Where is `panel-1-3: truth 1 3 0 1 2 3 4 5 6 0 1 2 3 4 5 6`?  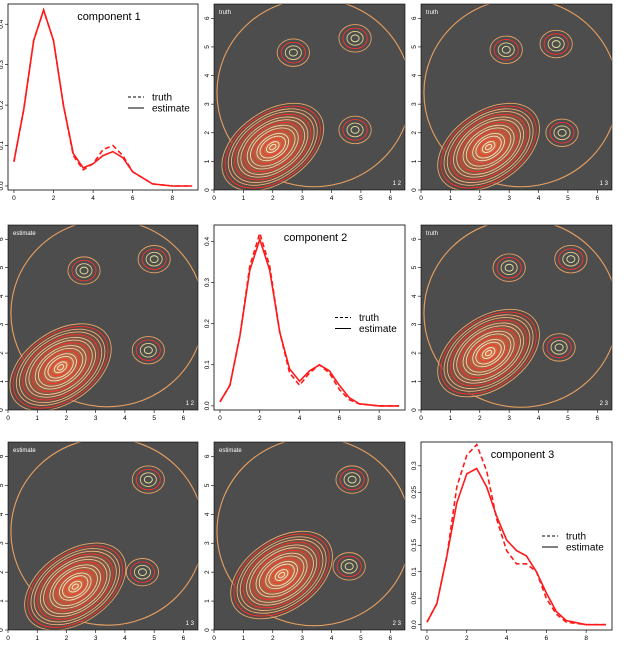
panel-1-3: truth 1 3 0 1 2 3 4 5 6 0 1 2 3 4 5 6 is located at coordinates (512, 102).